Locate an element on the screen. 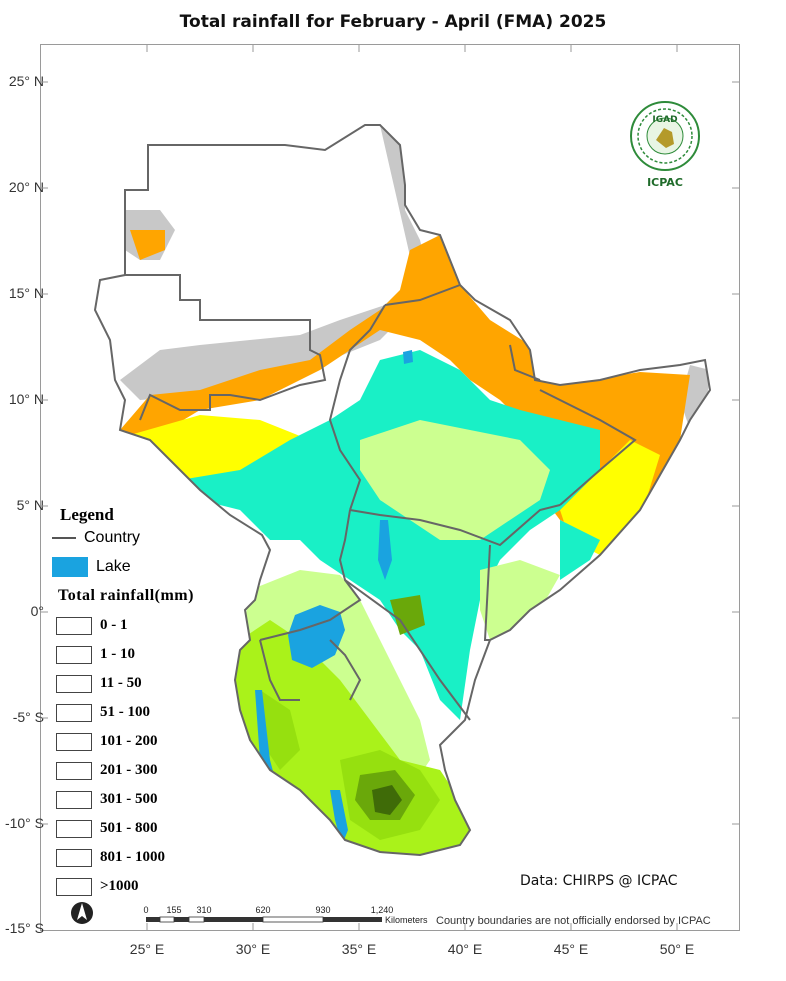 This screenshot has width=786, height=981. lat-label: 0° is located at coordinates (37, 611).